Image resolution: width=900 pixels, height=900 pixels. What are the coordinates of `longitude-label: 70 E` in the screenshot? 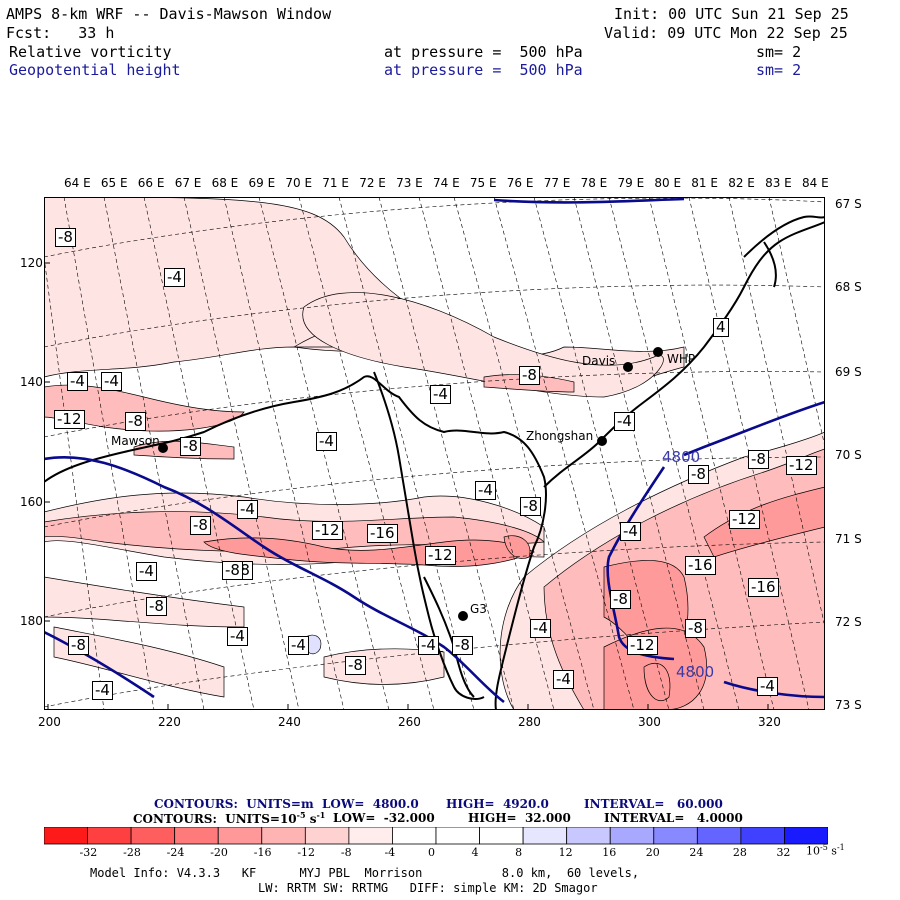 It's located at (299, 183).